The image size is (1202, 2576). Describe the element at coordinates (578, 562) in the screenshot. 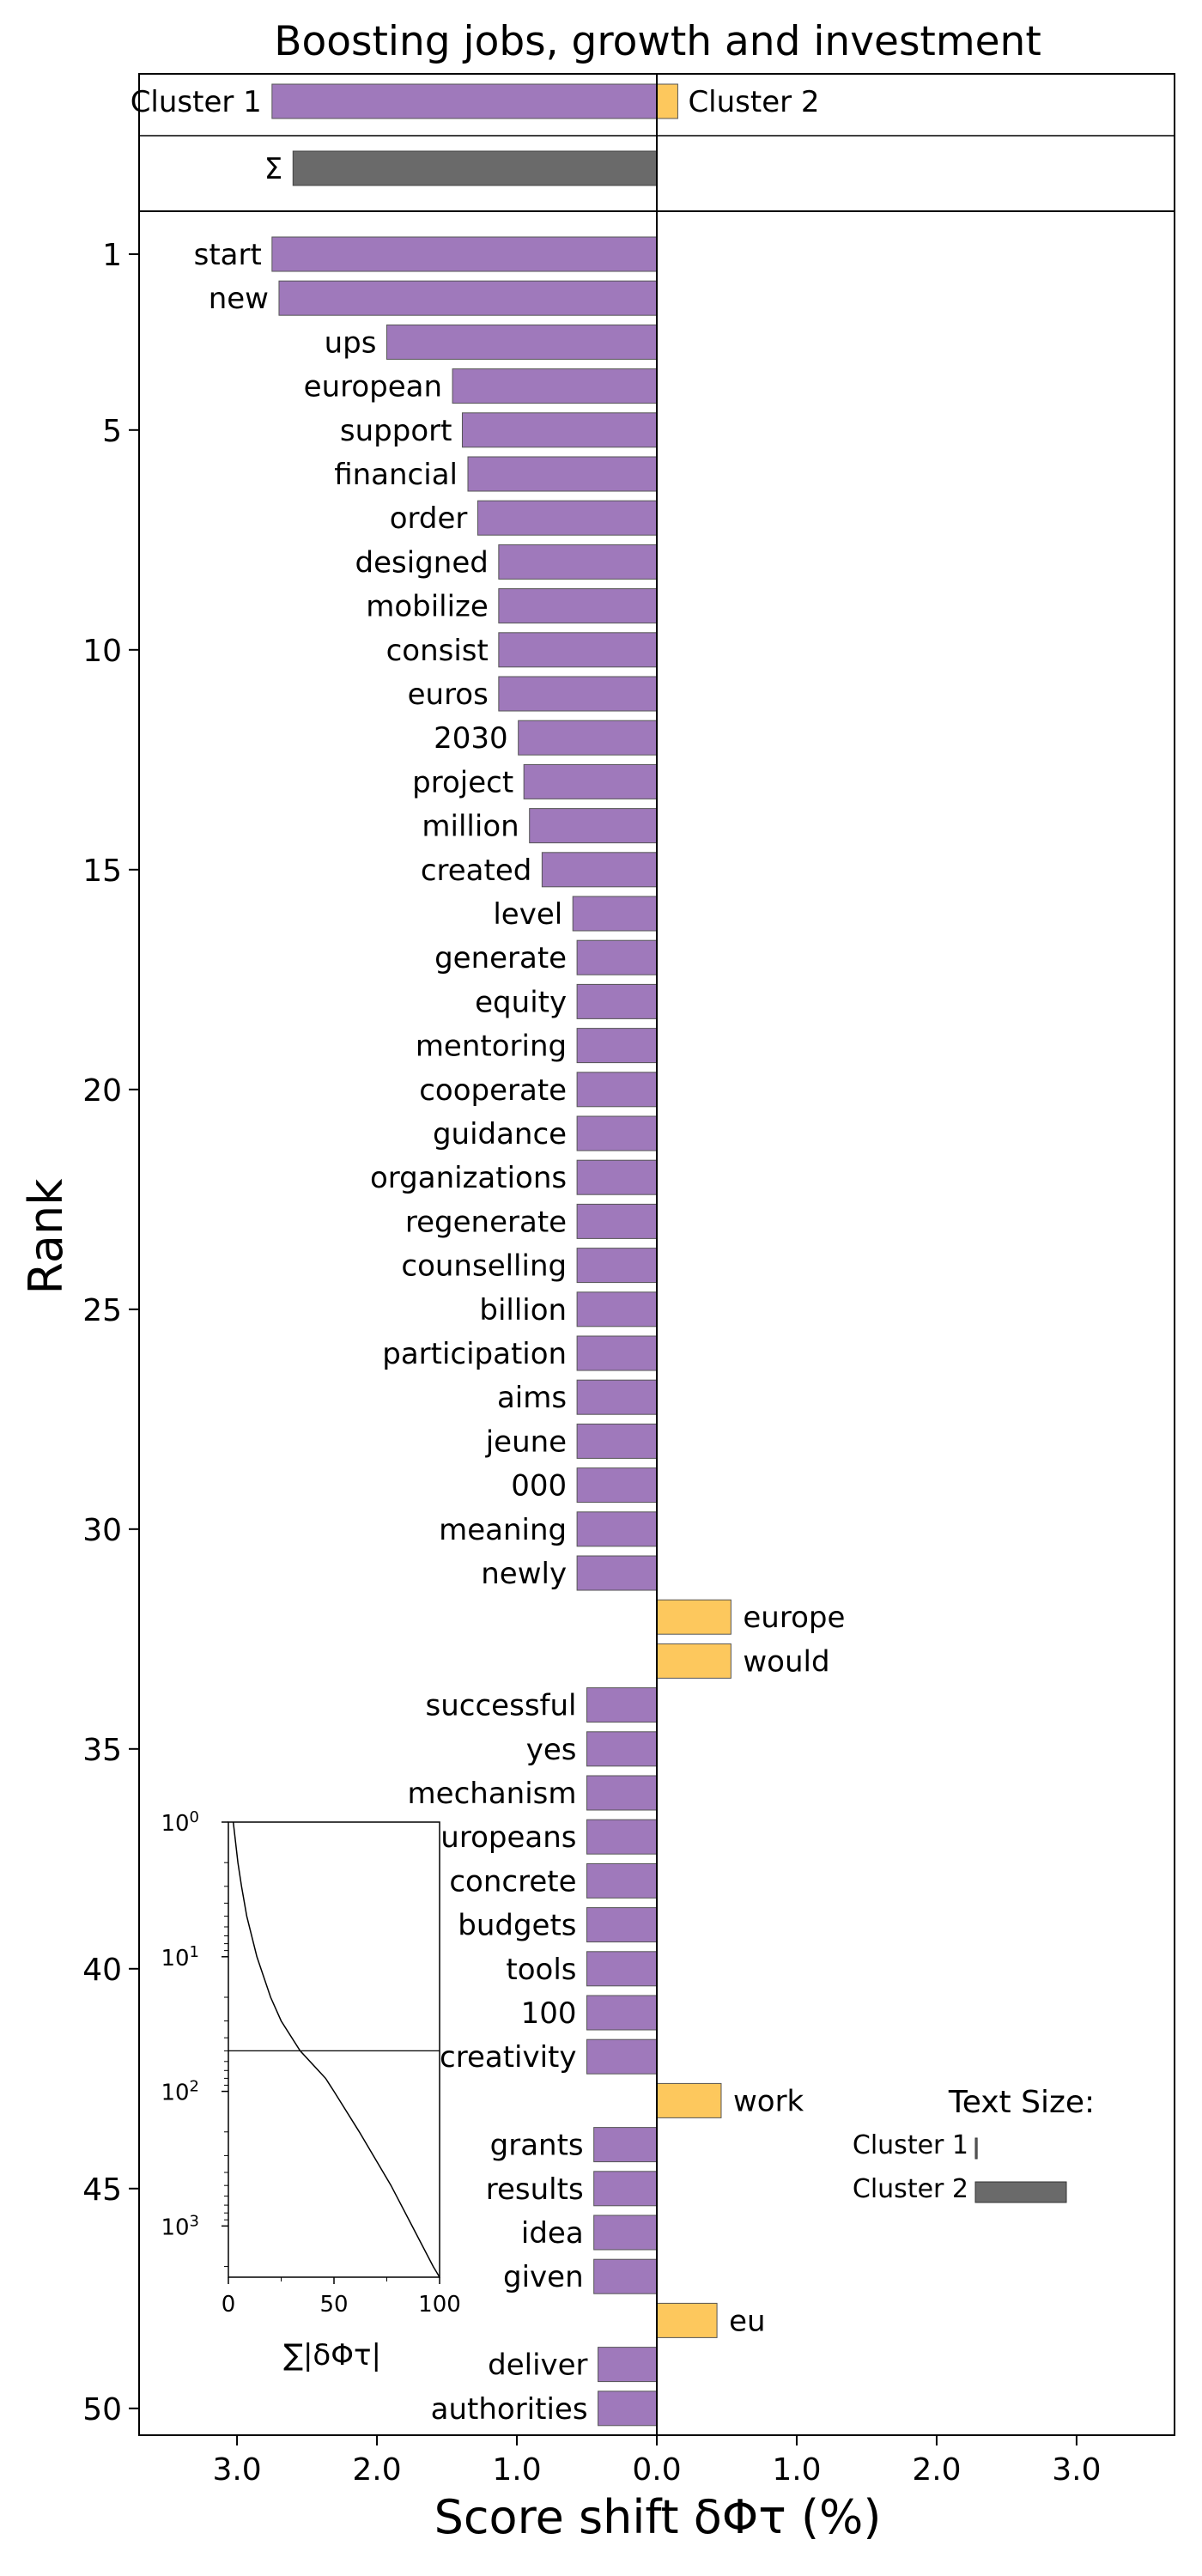

I see `bar-designed` at that location.